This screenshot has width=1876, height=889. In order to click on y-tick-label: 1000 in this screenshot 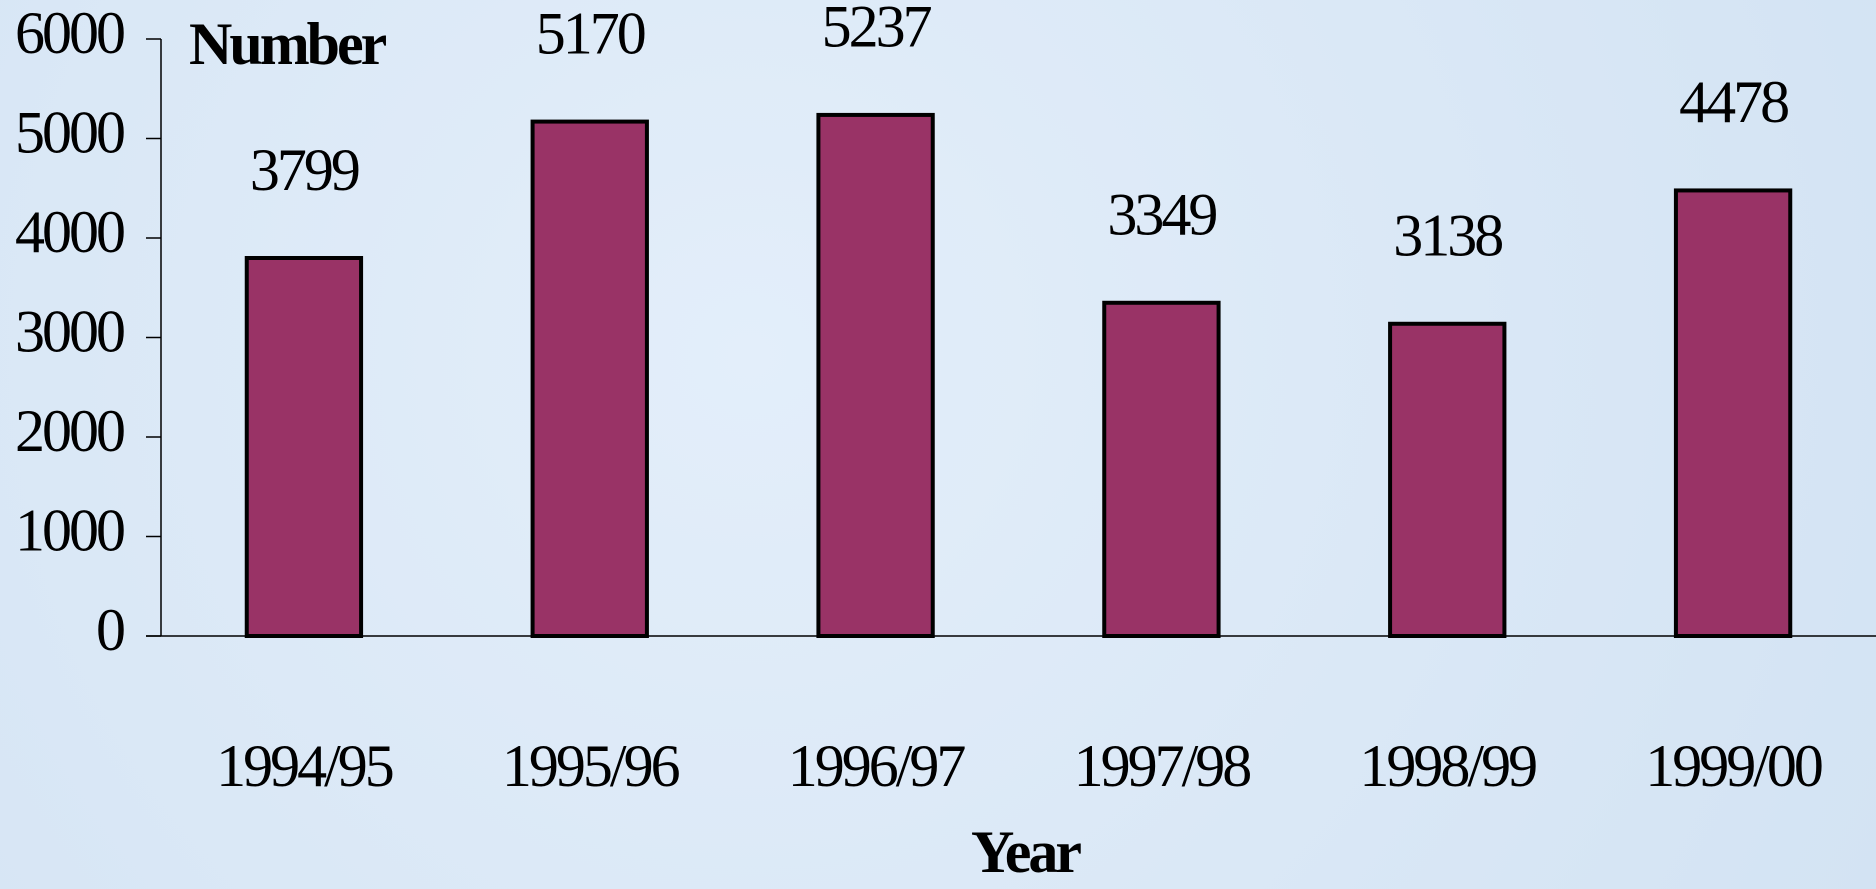, I will do `click(69, 530)`.